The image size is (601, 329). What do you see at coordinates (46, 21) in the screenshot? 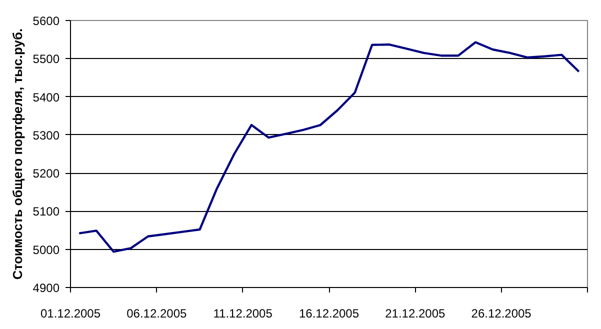
I see `y-tick-label: 5600` at bounding box center [46, 21].